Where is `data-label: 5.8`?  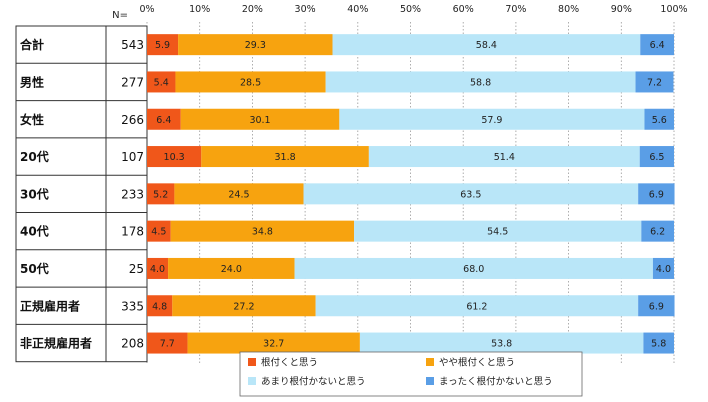 data-label: 5.8 is located at coordinates (658, 344).